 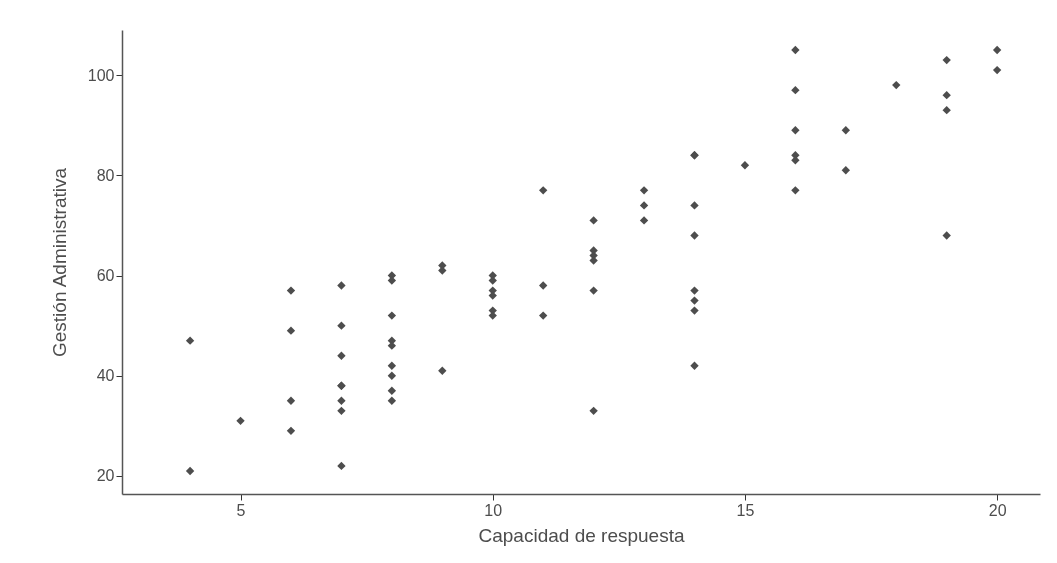 What do you see at coordinates (101, 75) in the screenshot?
I see `y-tick-label: 100` at bounding box center [101, 75].